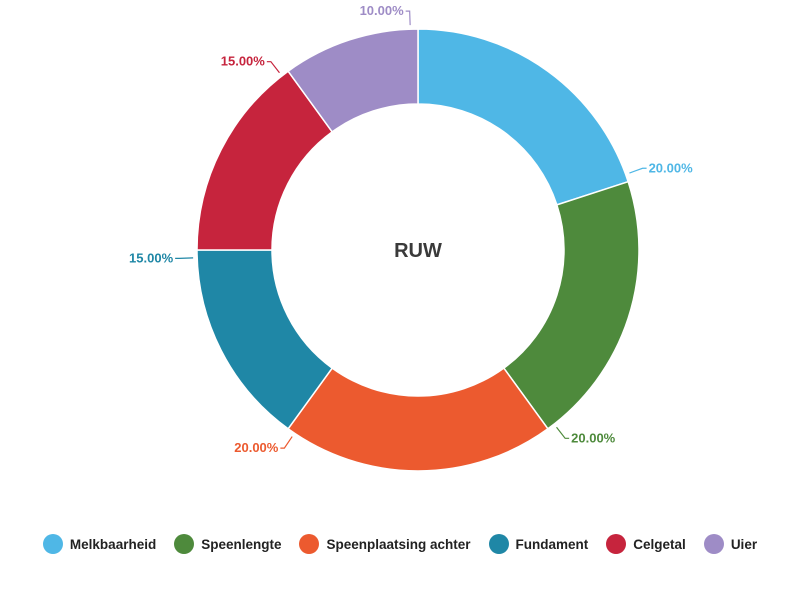 This screenshot has height=591, width=800. Describe the element at coordinates (309, 544) in the screenshot. I see `legend-swatch-speenplaatsing-achter` at that location.